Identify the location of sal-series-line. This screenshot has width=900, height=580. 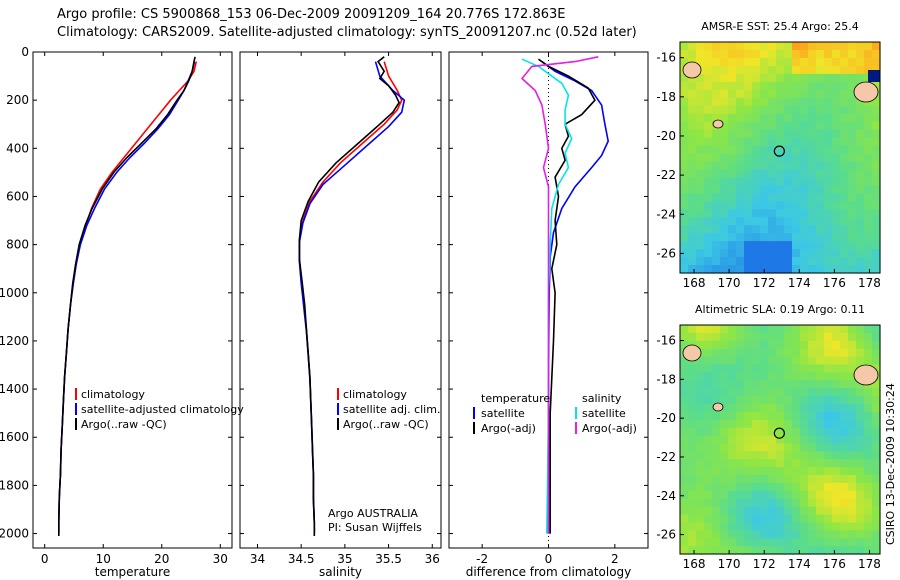
(350, 297).